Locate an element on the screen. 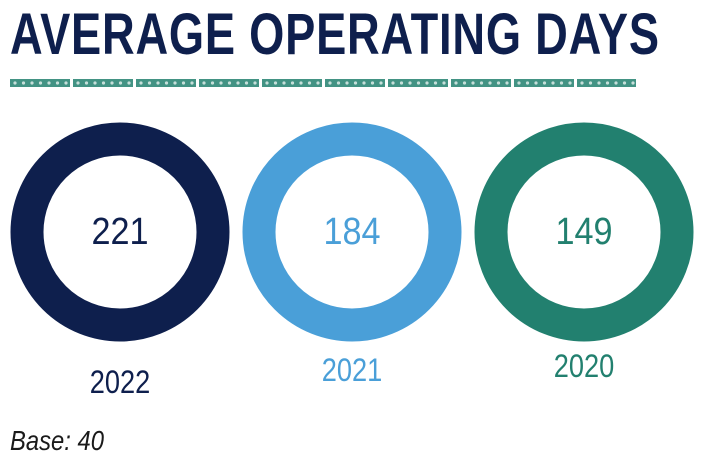 The image size is (702, 472). ring-value-2022: 221 is located at coordinates (120, 231).